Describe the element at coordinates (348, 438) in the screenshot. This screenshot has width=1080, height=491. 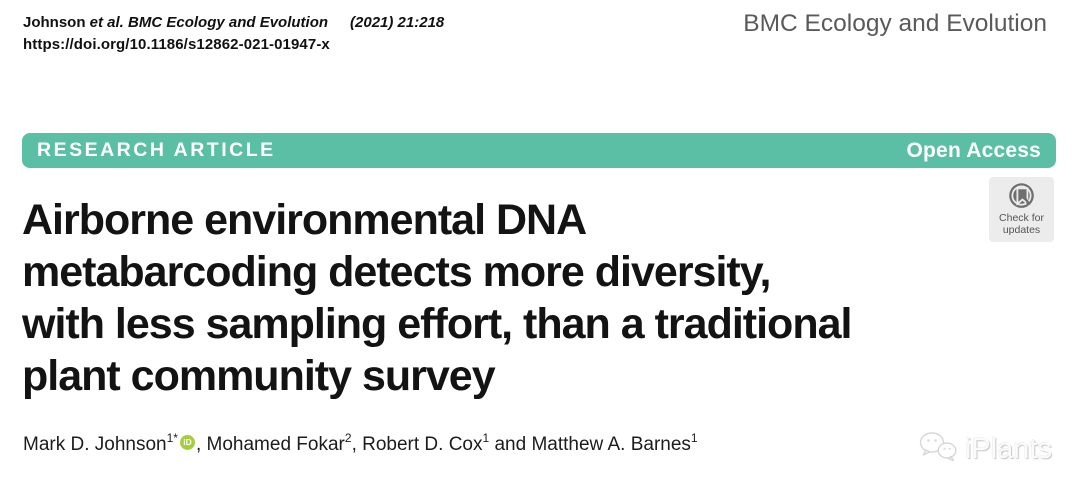
I see `author-affiliation-sup: 2` at that location.